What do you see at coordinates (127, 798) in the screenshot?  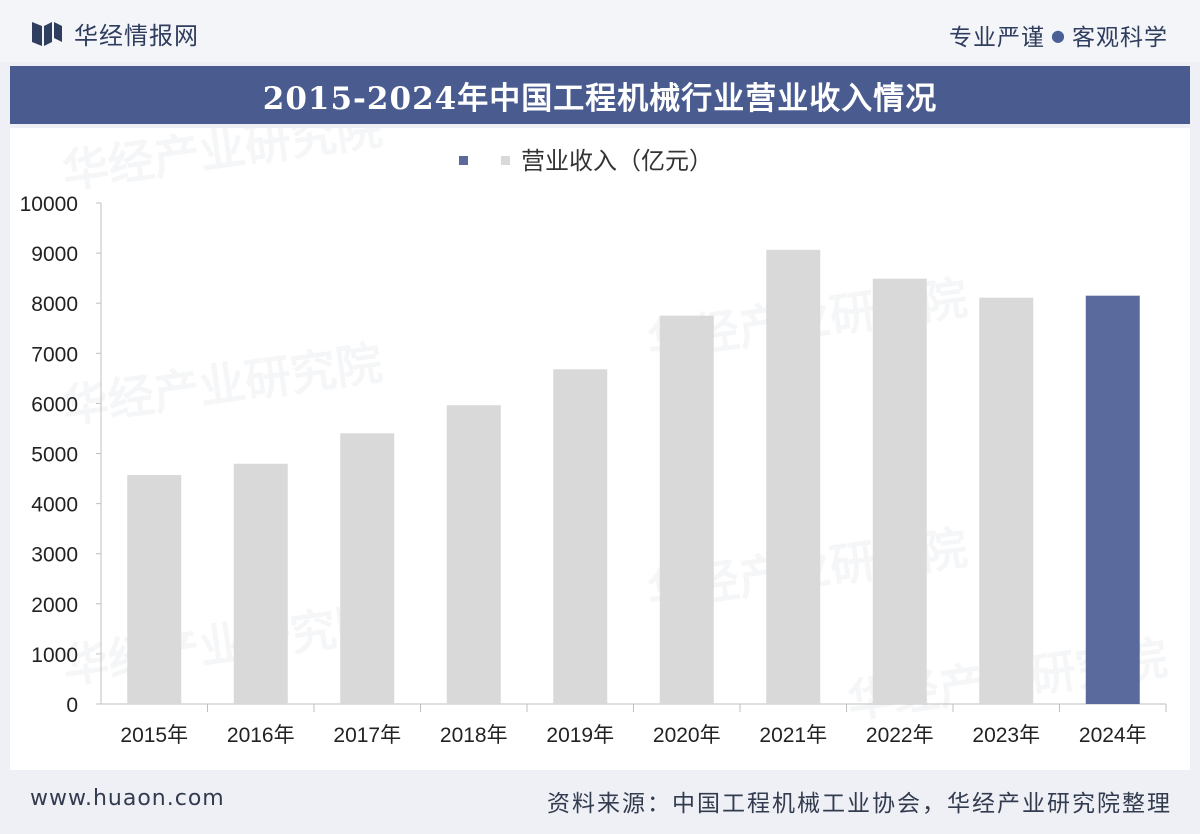 I see `website-link: www.huaon.com` at bounding box center [127, 798].